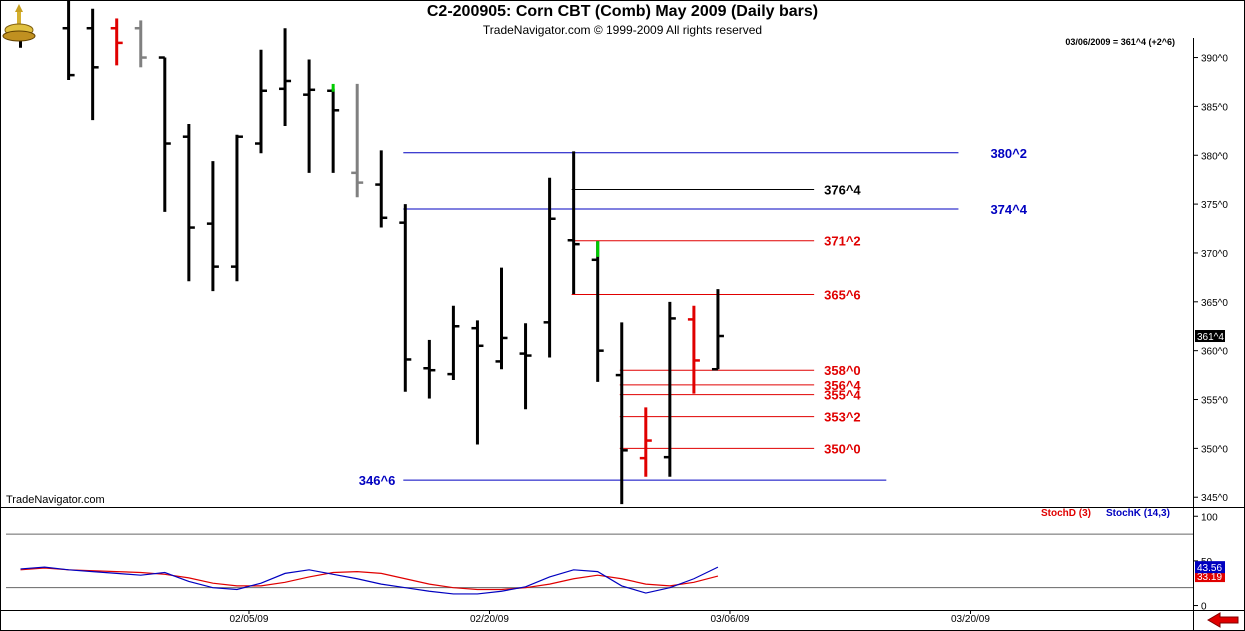 The width and height of the screenshot is (1245, 631). I want to click on stoch-last-value-label: 33.19, so click(1209, 577).